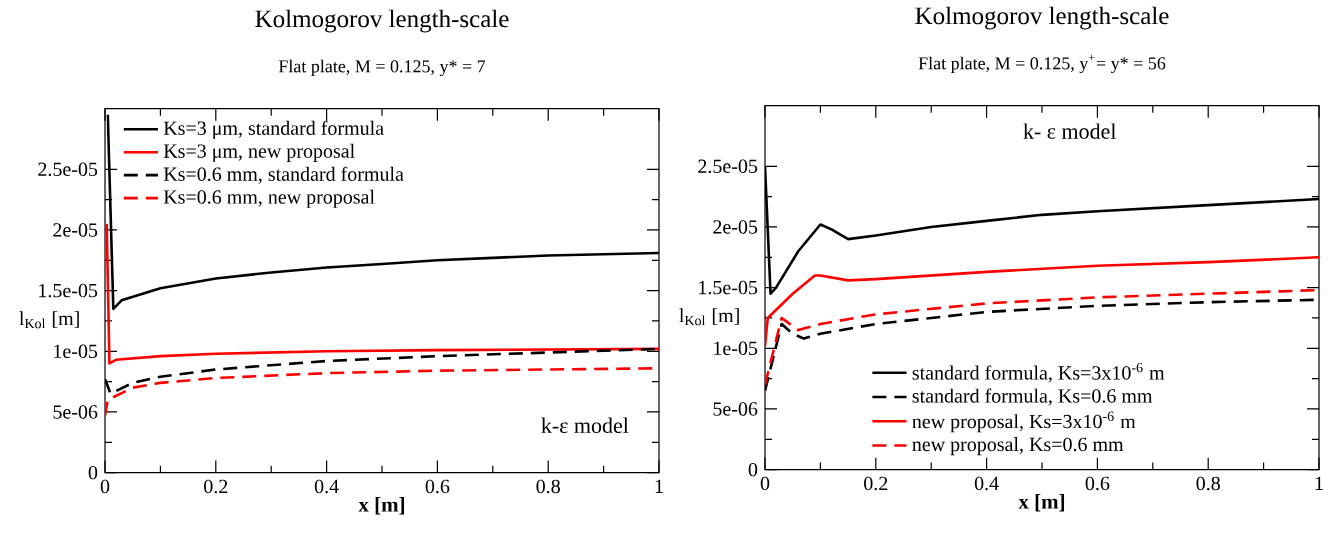 This screenshot has width=1333, height=535. What do you see at coordinates (382, 68) in the screenshot?
I see `chart-subtitle: Flat plate, M = 0.125, y* = 7` at bounding box center [382, 68].